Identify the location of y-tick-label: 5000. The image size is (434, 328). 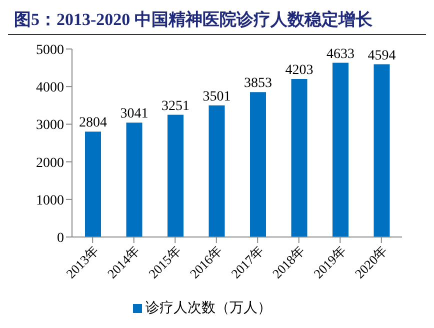
(50, 50).